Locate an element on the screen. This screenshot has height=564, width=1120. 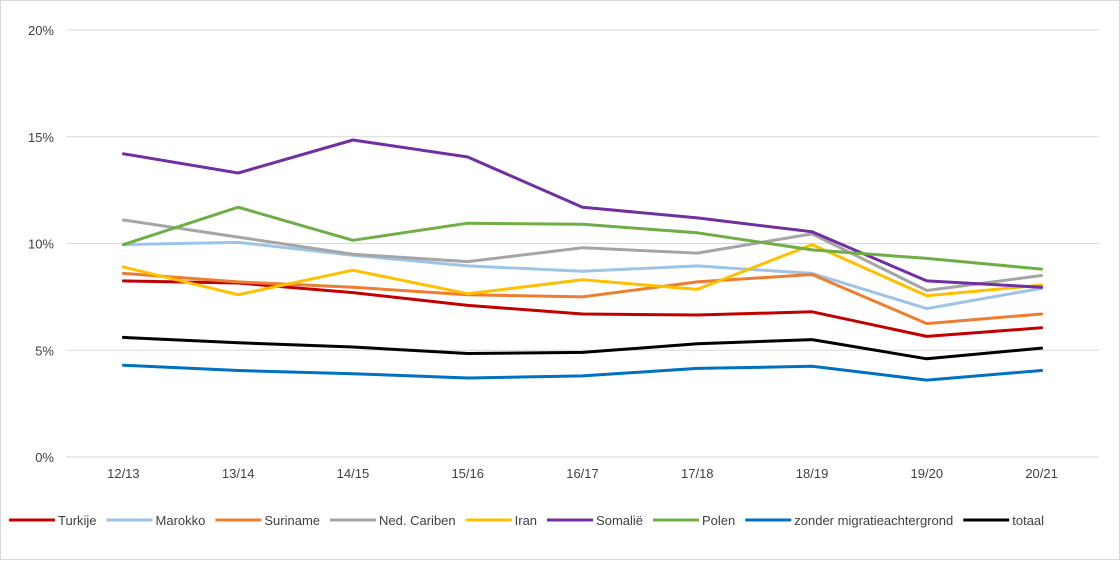
y-tick-label: 5% is located at coordinates (44, 350).